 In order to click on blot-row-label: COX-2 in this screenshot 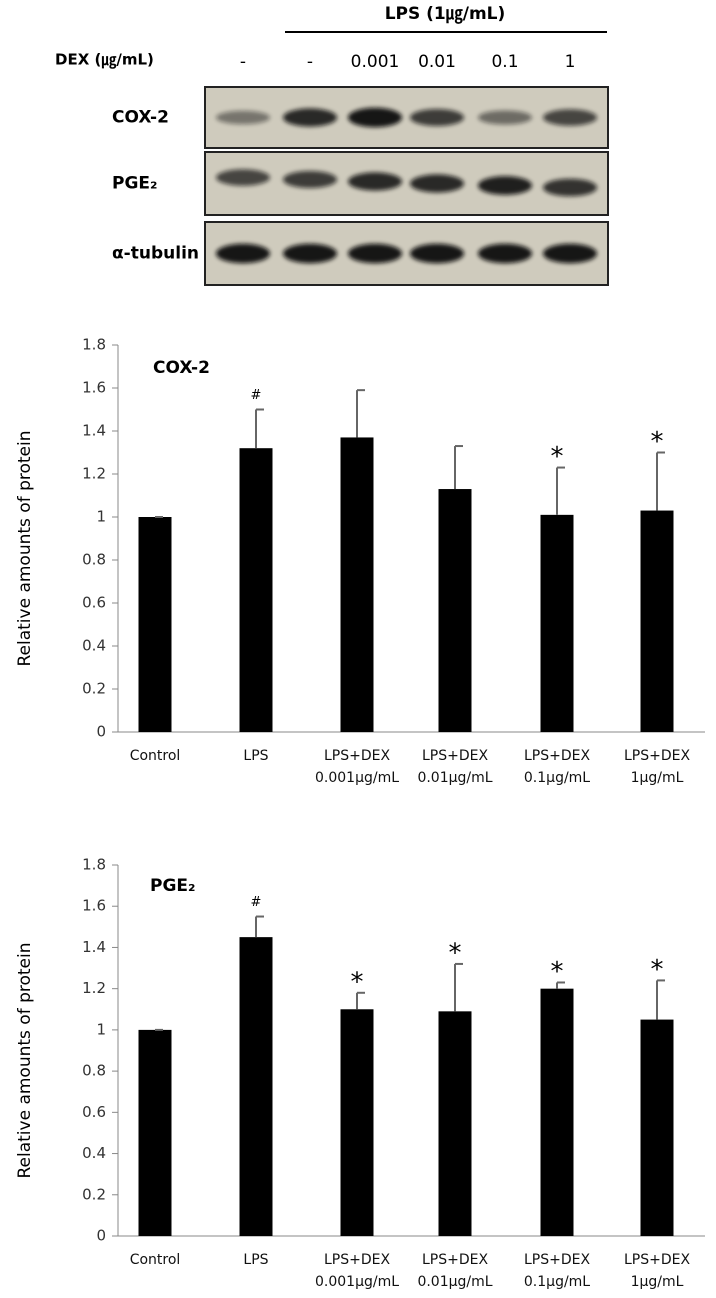, I will do `click(140, 118)`.